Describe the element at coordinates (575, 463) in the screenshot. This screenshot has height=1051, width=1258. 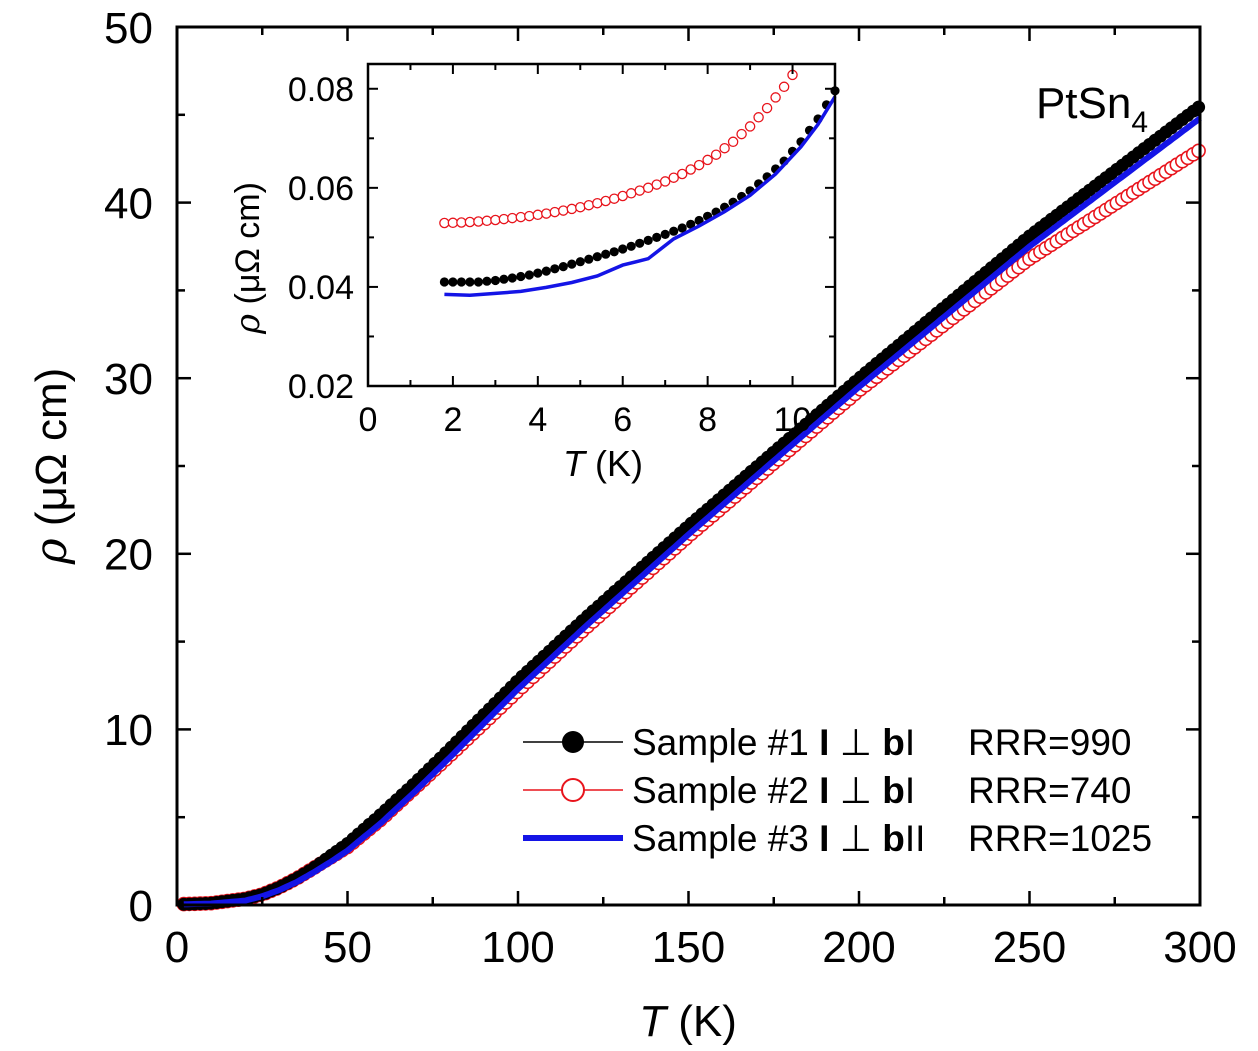
I see `inset-x-axis-symbol: T` at that location.